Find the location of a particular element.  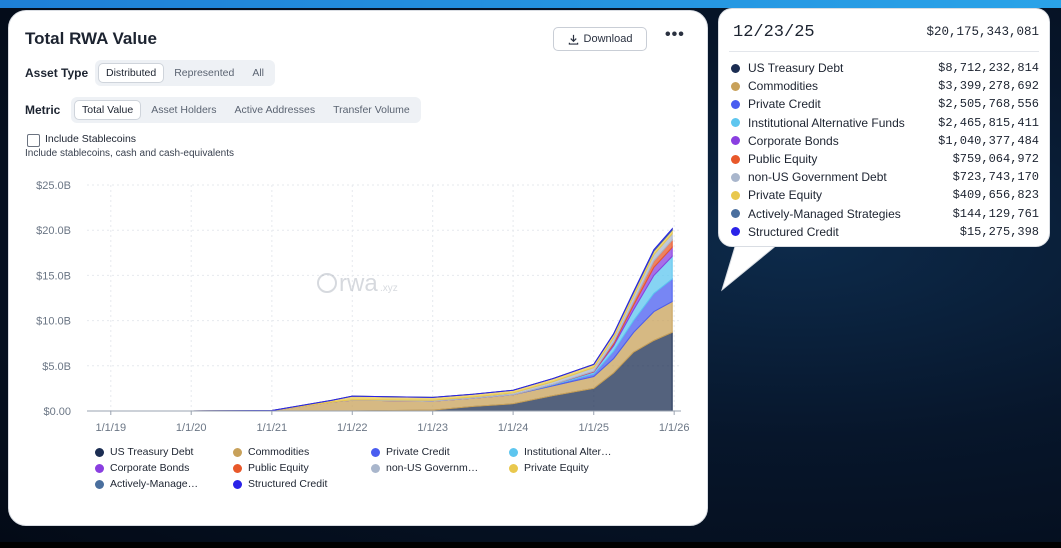

metric-total-value: Total Value is located at coordinates (108, 110).